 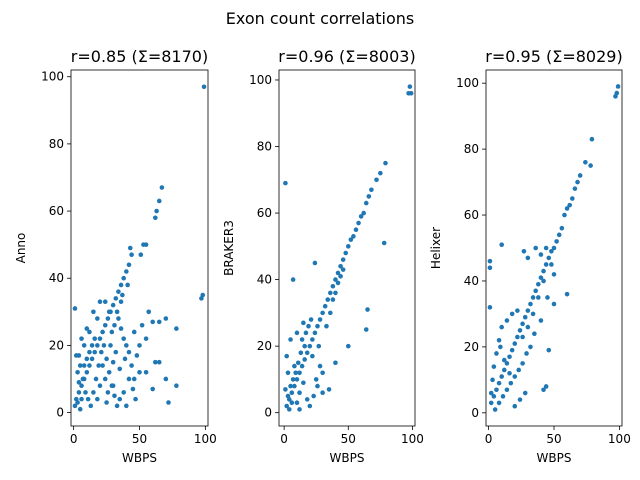 I want to click on x-tick-label: 0, so click(x=489, y=439).